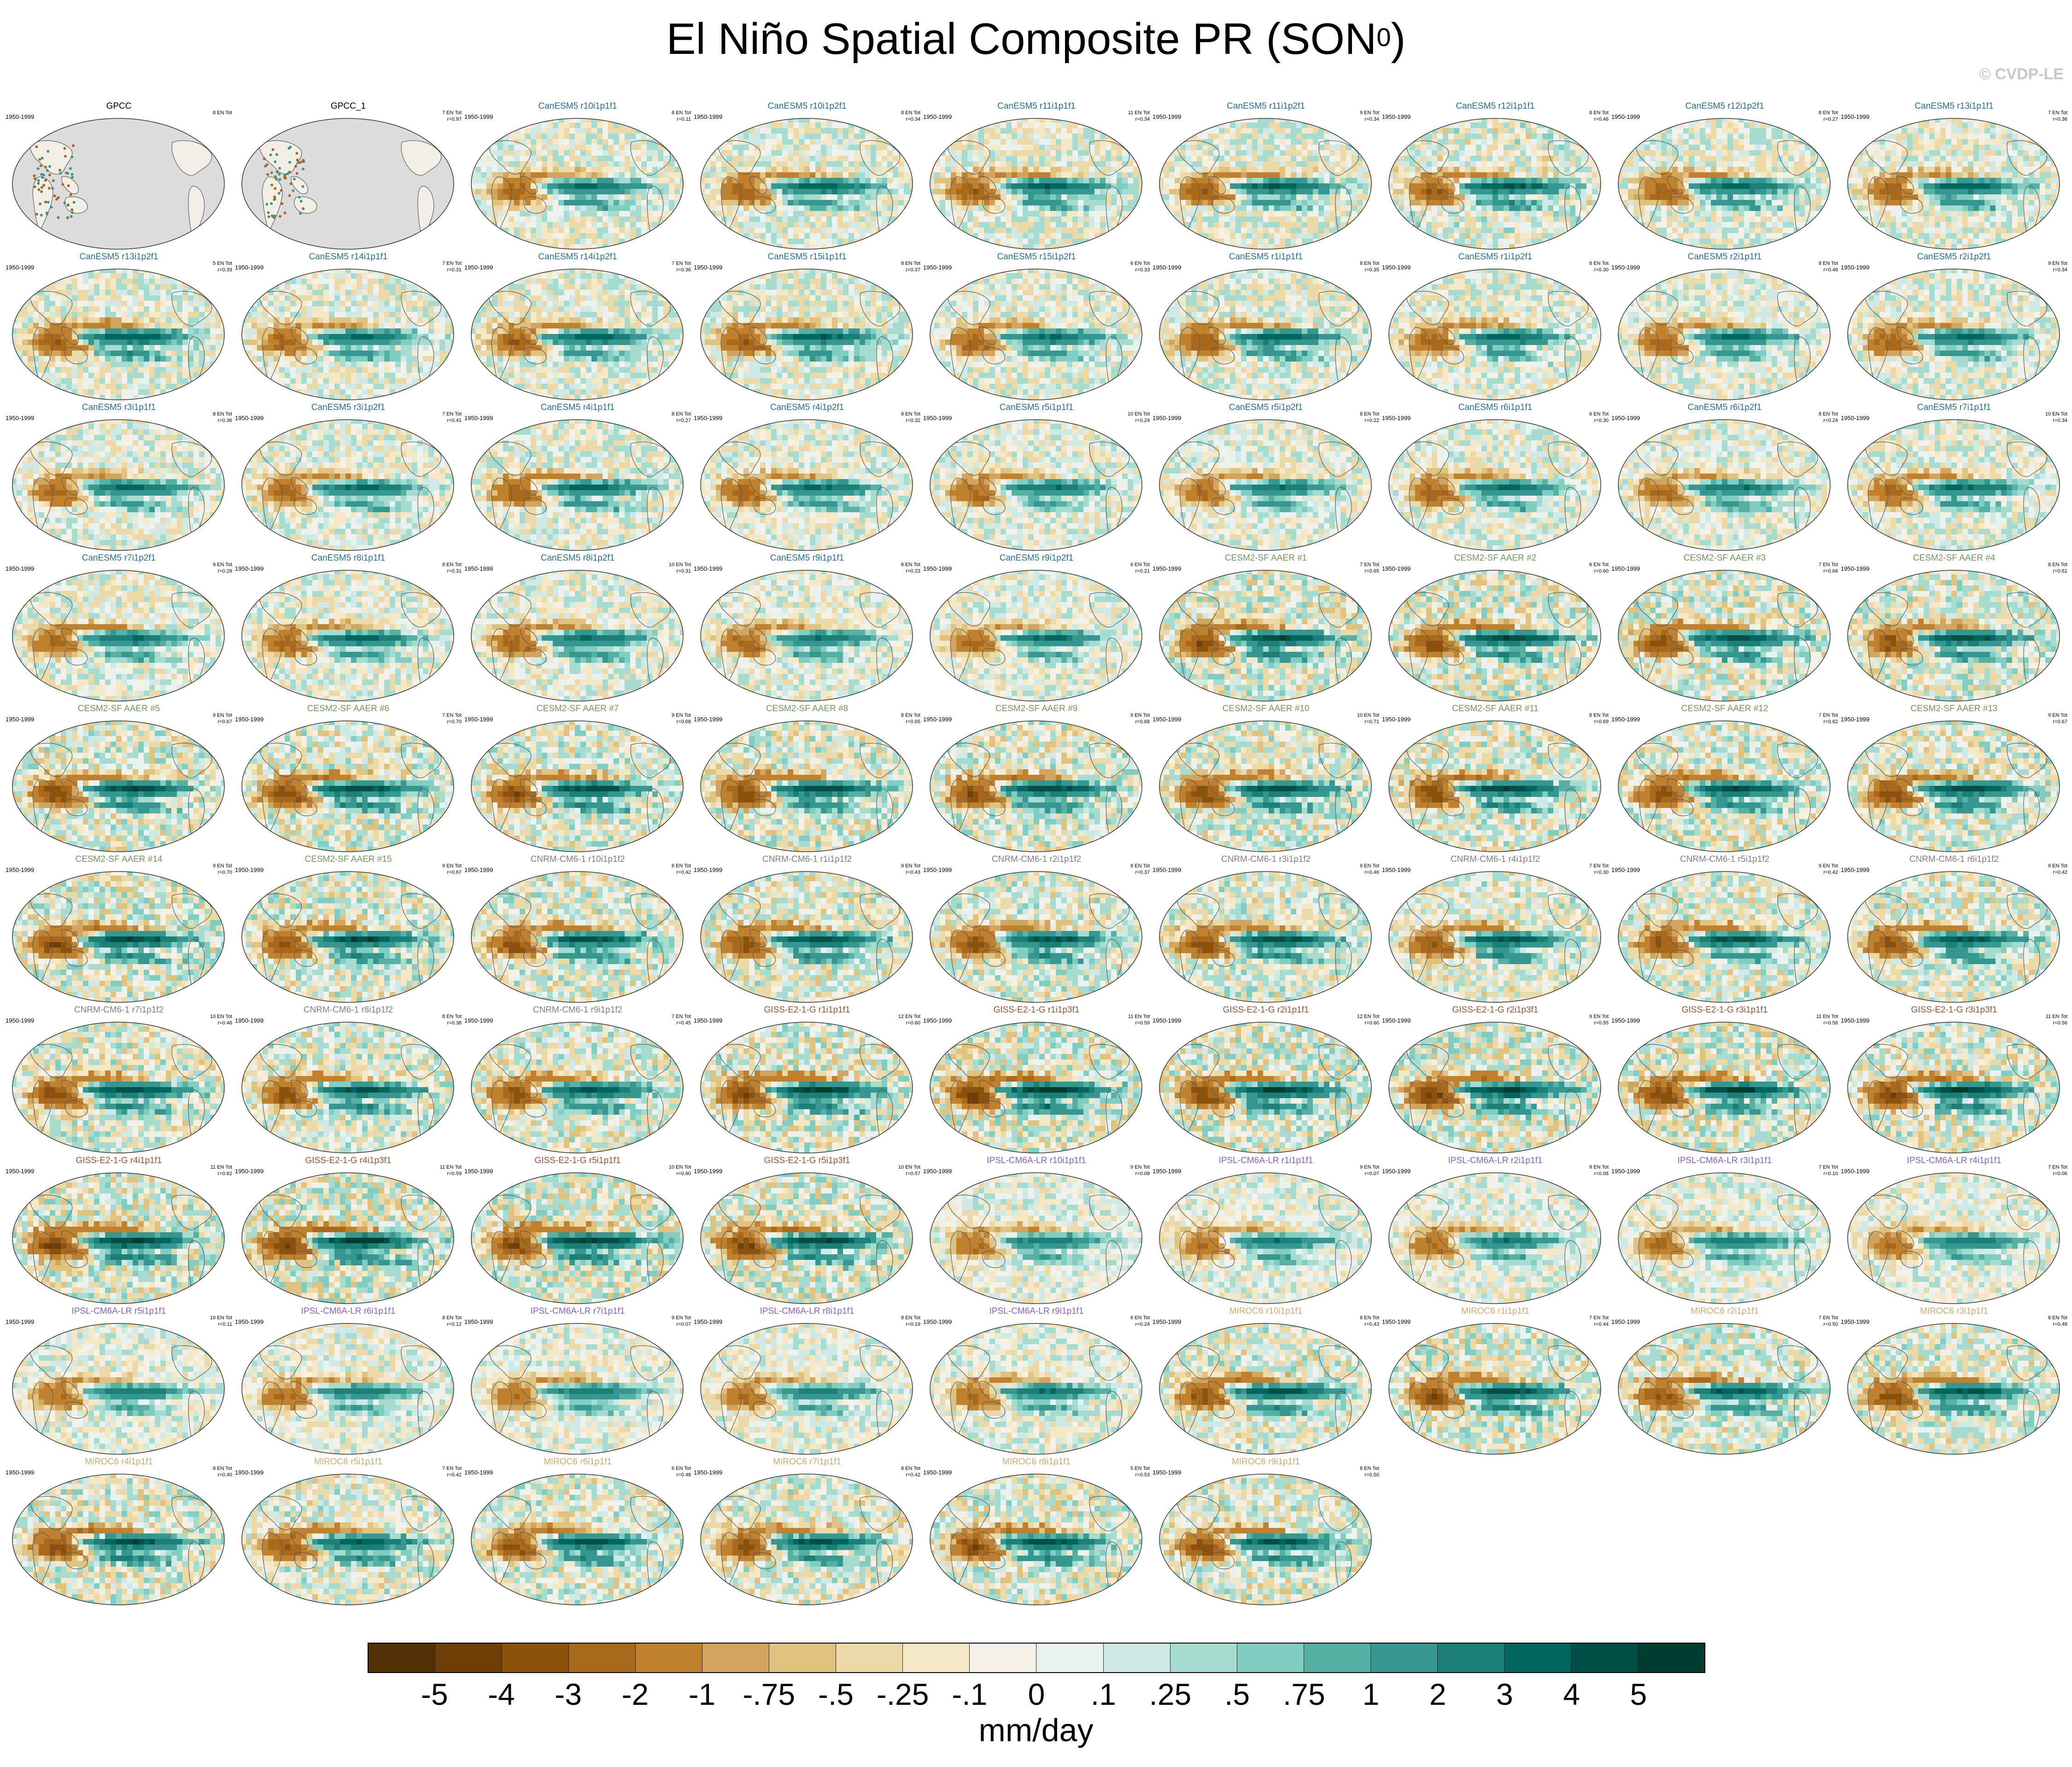 This screenshot has width=2072, height=1767. What do you see at coordinates (1036, 1658) in the screenshot?
I see `colorbar` at bounding box center [1036, 1658].